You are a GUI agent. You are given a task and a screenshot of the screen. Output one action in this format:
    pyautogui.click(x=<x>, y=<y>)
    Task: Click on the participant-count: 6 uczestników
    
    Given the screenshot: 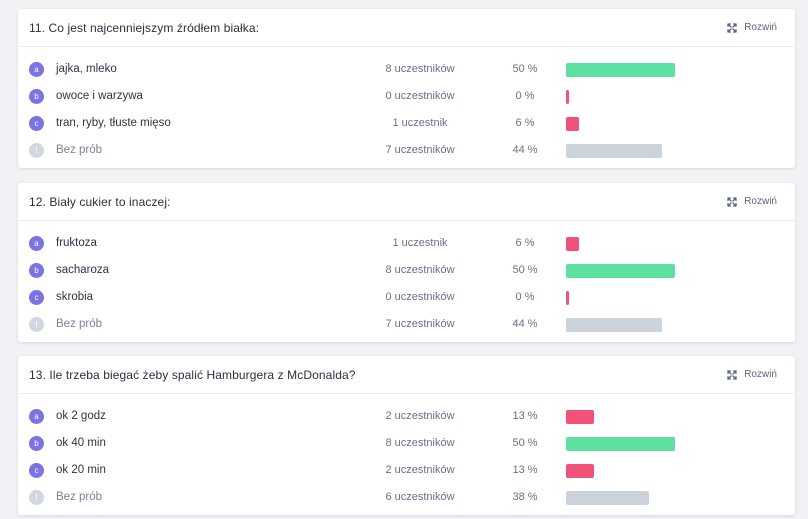 What is the action you would take?
    pyautogui.click(x=420, y=497)
    